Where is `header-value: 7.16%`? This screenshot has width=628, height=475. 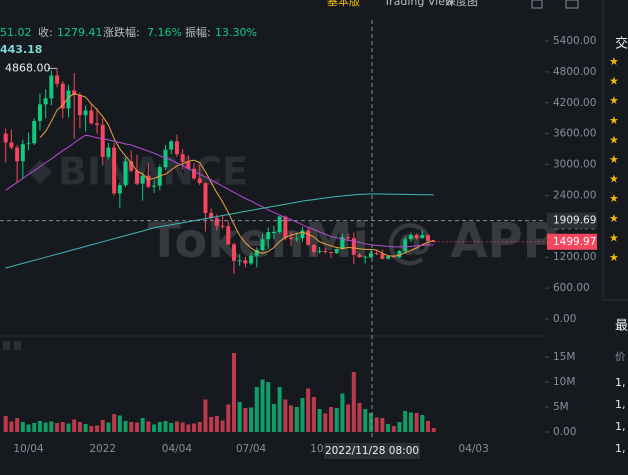
header-value: 7.16% is located at coordinates (164, 32).